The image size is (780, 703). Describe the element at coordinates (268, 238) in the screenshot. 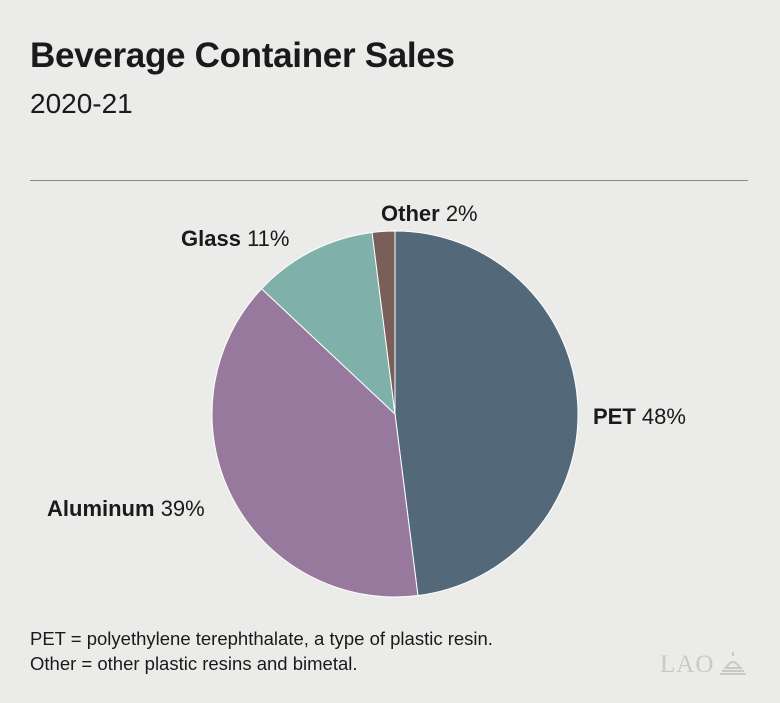

I see `slice-value: 11%` at that location.